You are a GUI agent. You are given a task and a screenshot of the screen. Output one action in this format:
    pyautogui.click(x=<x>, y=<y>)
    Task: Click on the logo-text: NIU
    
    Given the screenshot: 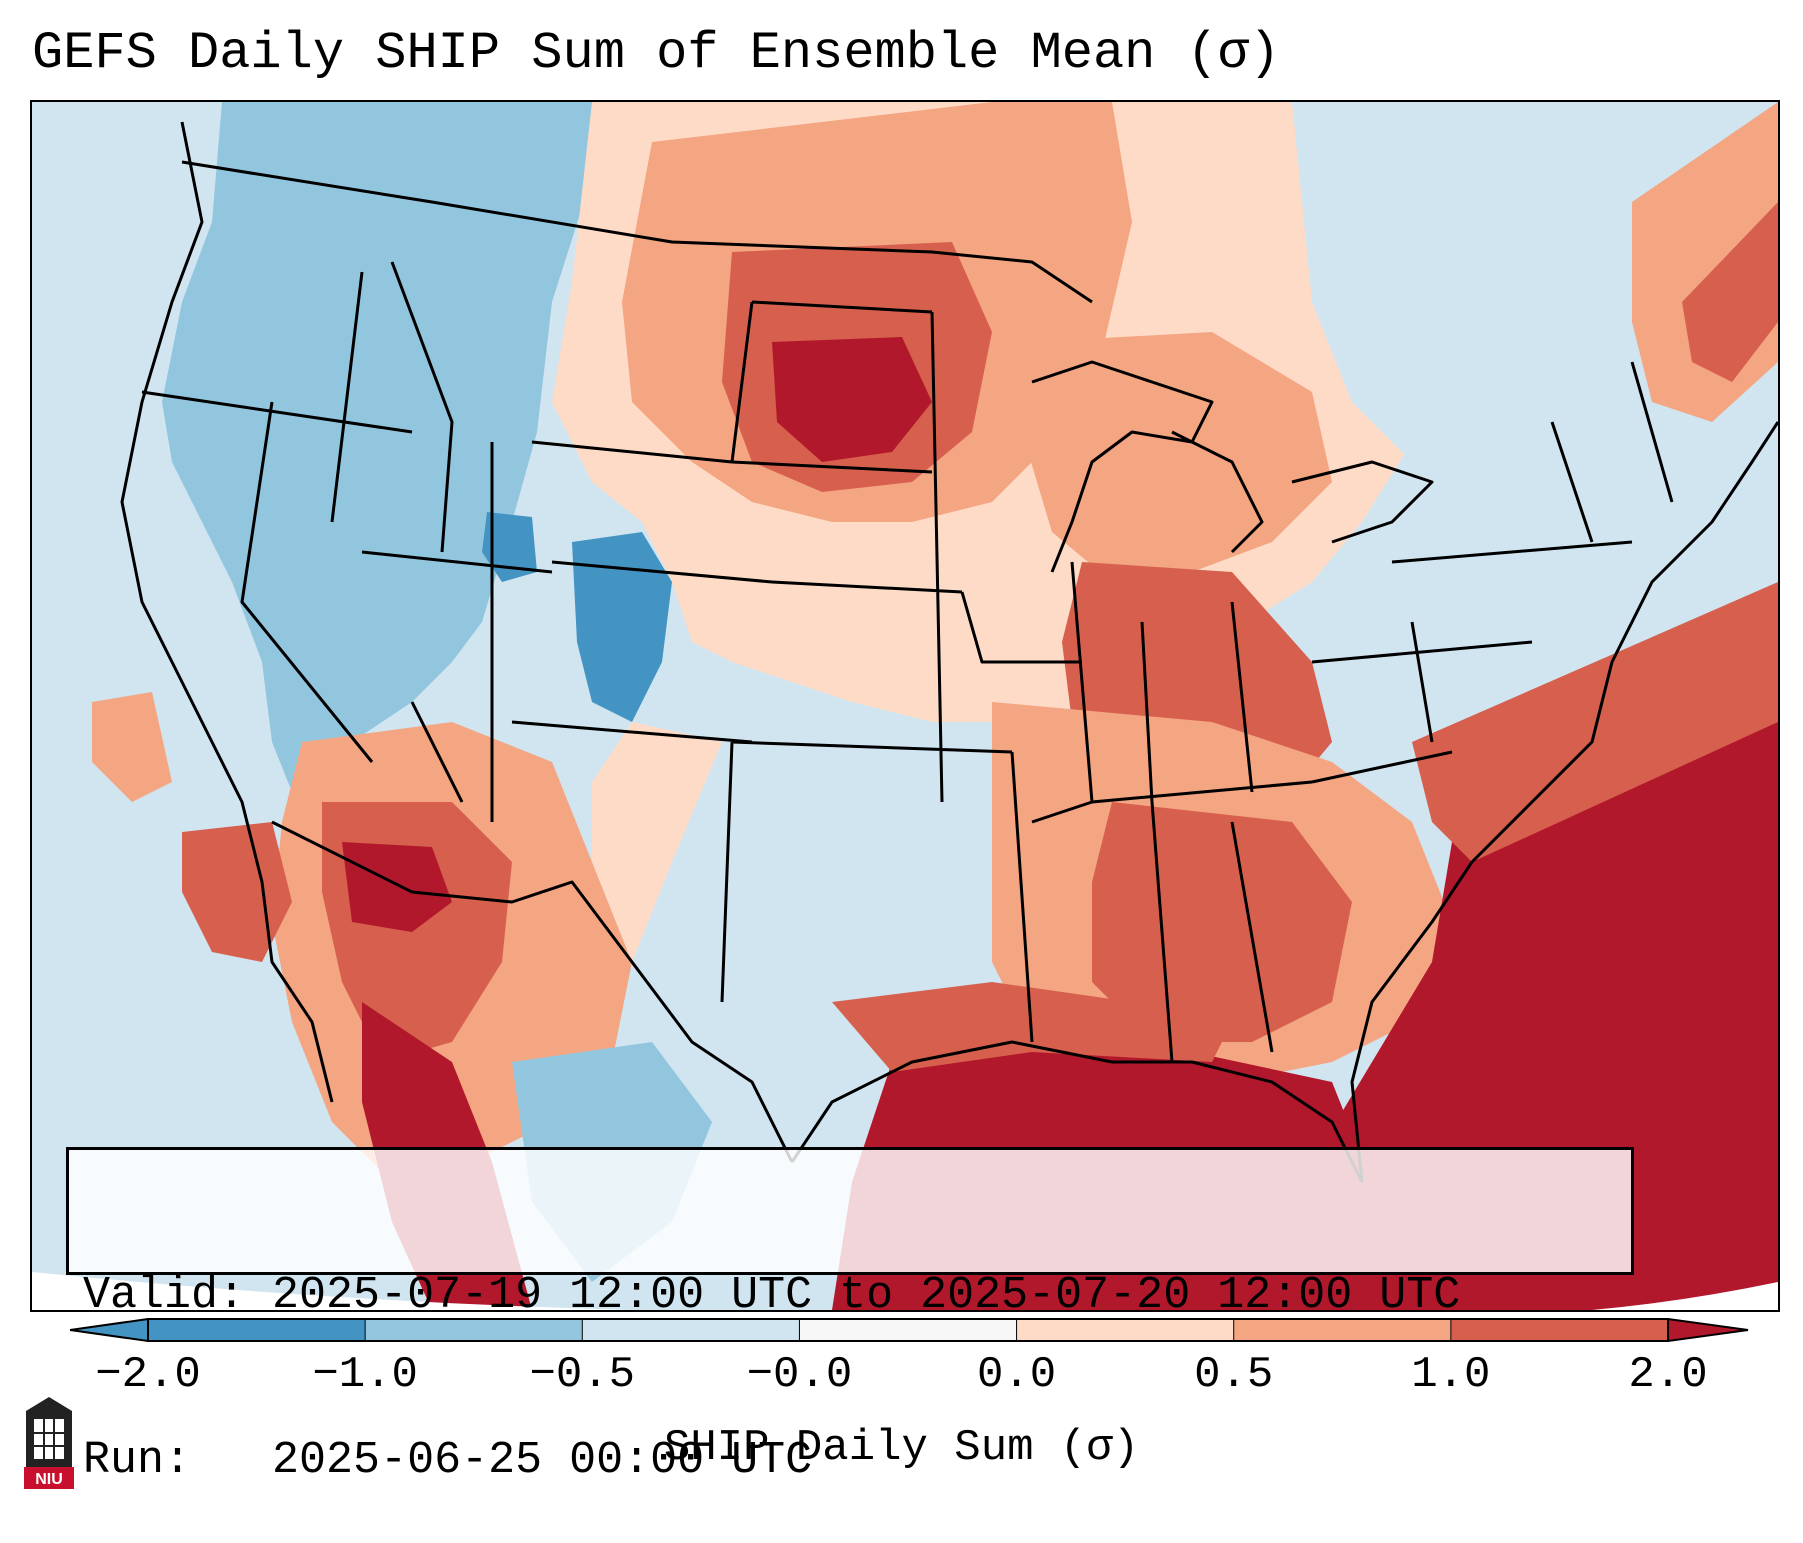 What is the action you would take?
    pyautogui.click(x=49, y=1479)
    